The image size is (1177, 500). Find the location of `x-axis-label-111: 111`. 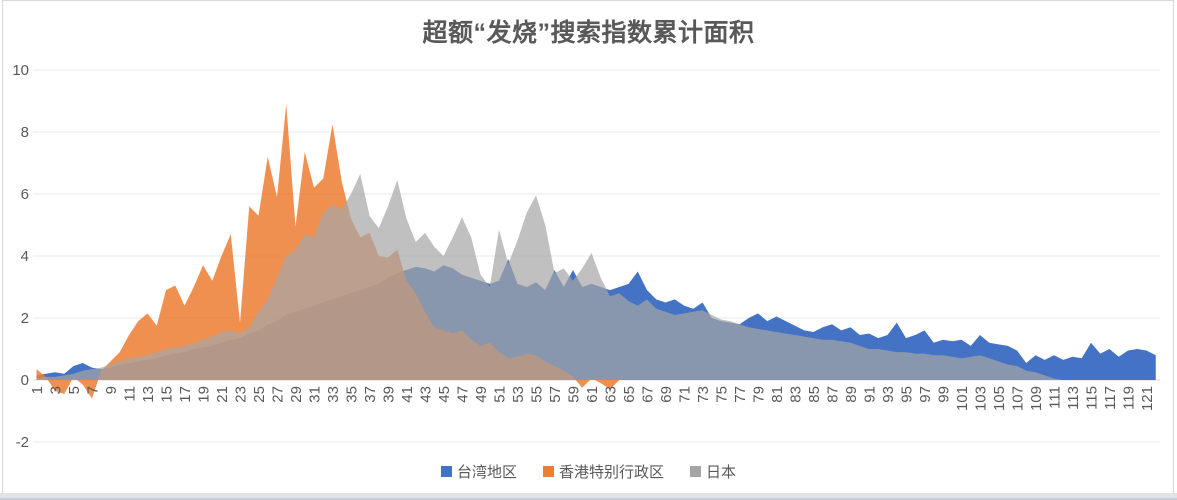

x-axis-label-111: 111 is located at coordinates (1055, 397).